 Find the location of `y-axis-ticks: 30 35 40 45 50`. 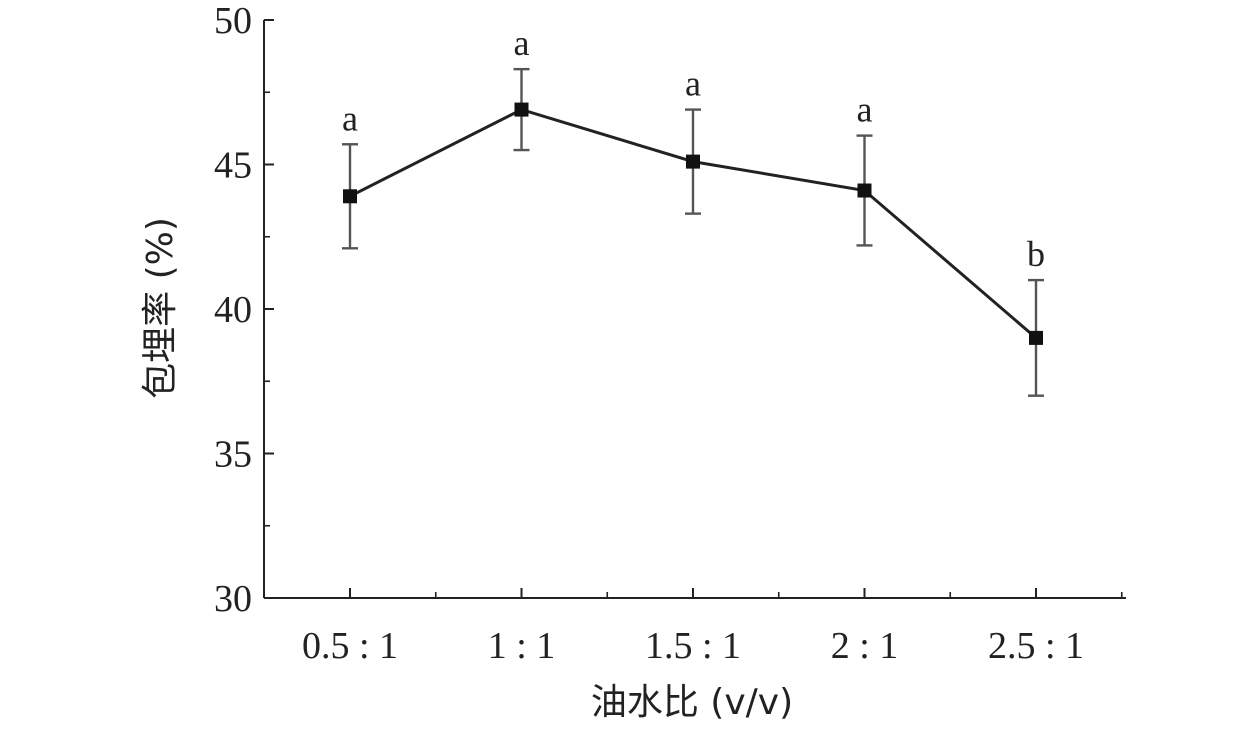

y-axis-ticks: 30 35 40 45 50 is located at coordinates (244, 310).